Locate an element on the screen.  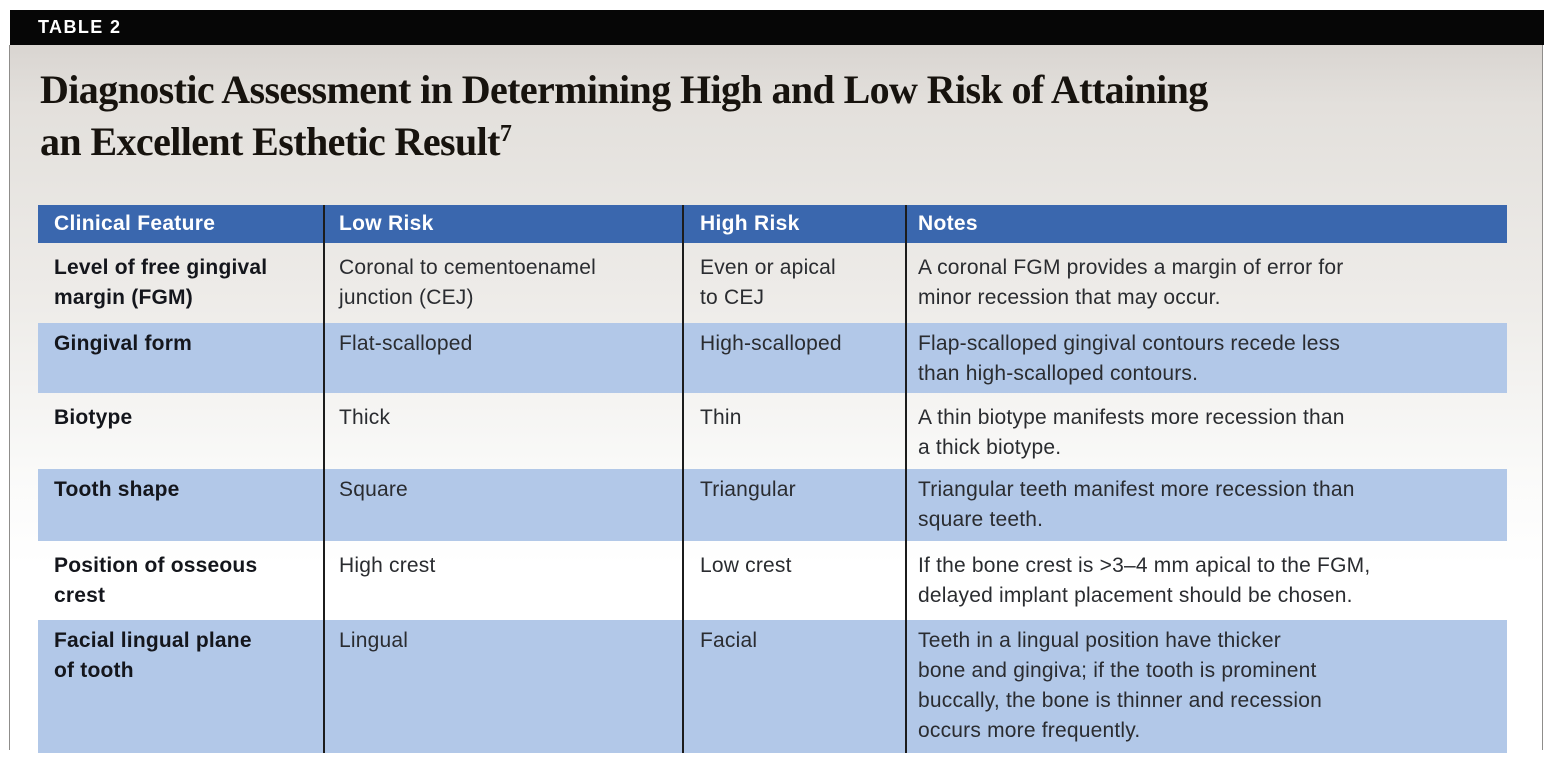
column-header-notes: Notes is located at coordinates (948, 223).